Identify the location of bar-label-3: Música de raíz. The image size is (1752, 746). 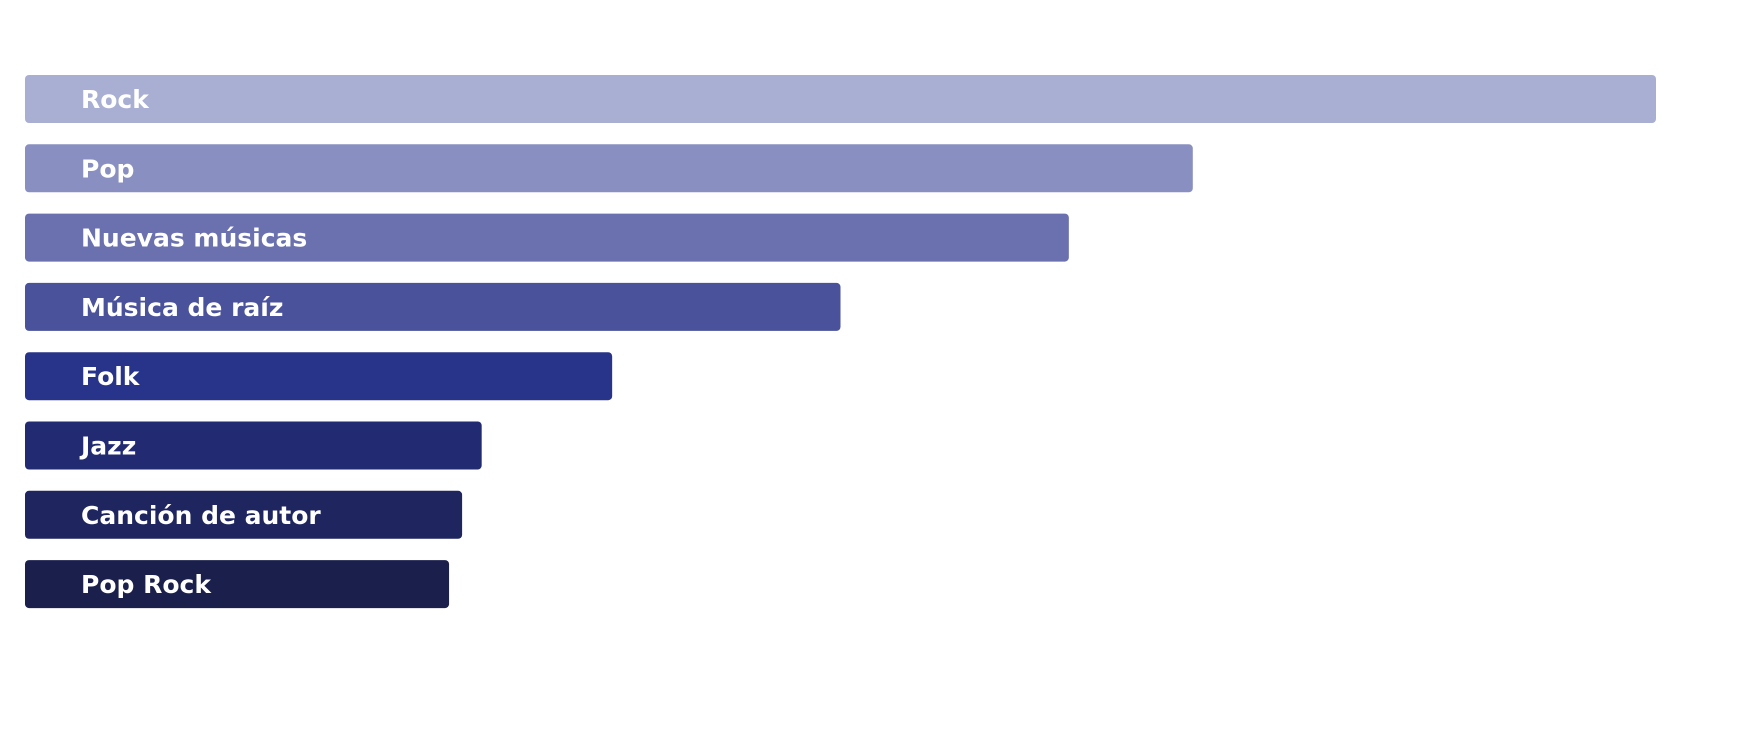
(182, 307).